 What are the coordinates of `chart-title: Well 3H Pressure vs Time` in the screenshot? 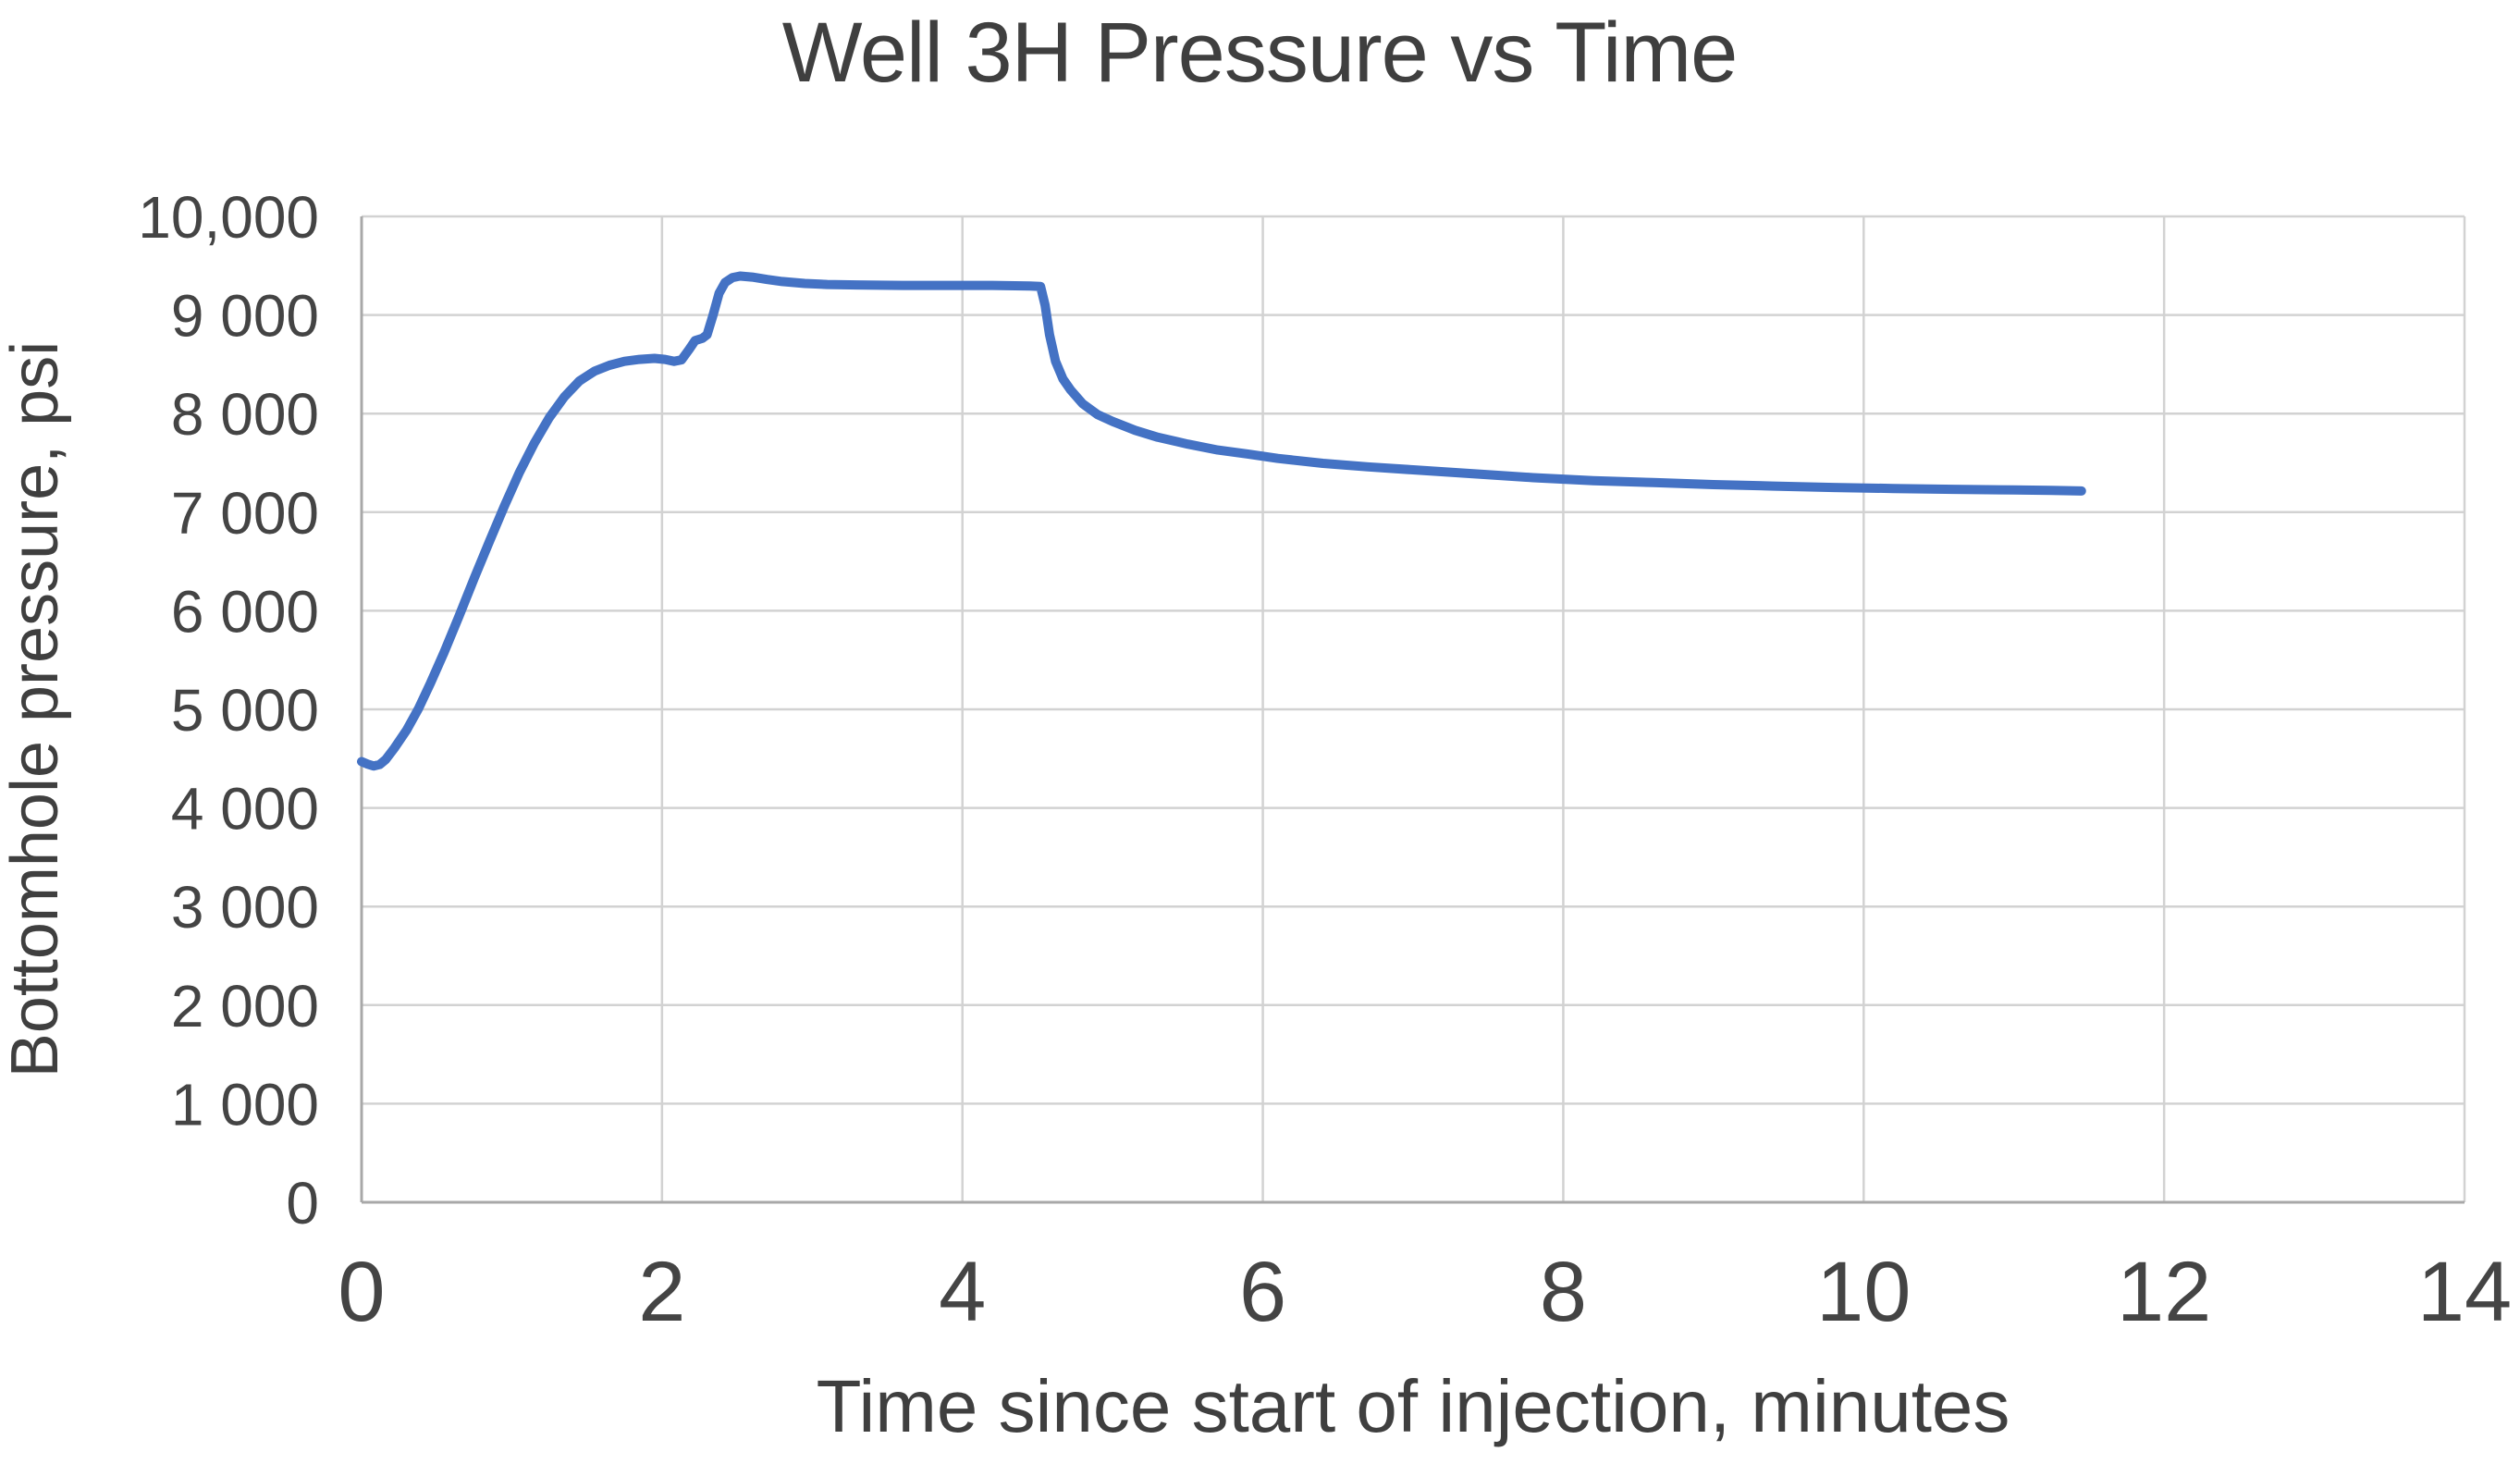 It's located at (1260, 53).